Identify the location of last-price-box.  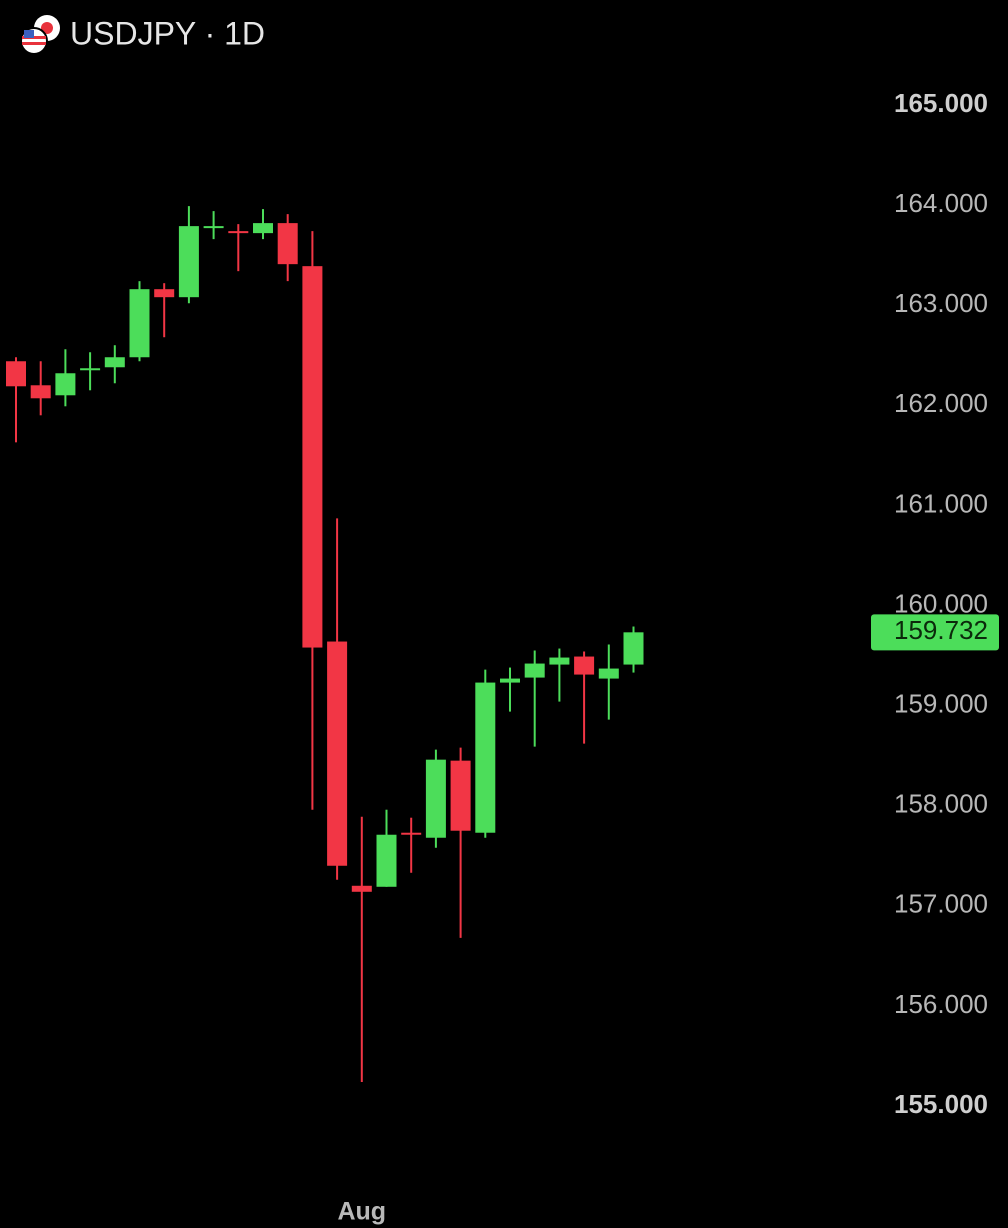
(935, 632).